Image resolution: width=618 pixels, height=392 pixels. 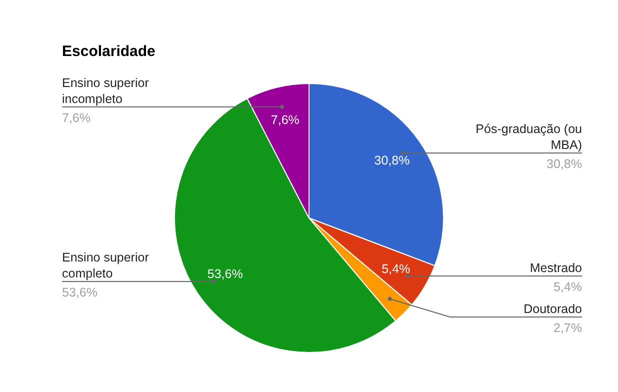 What do you see at coordinates (396, 269) in the screenshot?
I see `data-label: 5,4%` at bounding box center [396, 269].